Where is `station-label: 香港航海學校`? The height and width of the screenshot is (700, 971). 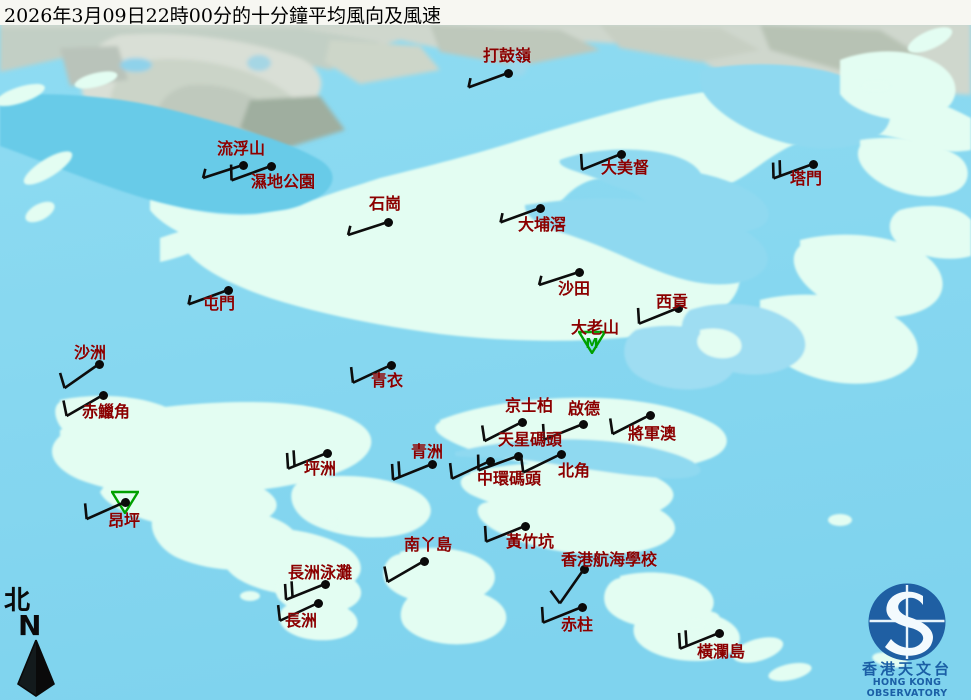
station-label: 香港航海學校 is located at coordinates (609, 559).